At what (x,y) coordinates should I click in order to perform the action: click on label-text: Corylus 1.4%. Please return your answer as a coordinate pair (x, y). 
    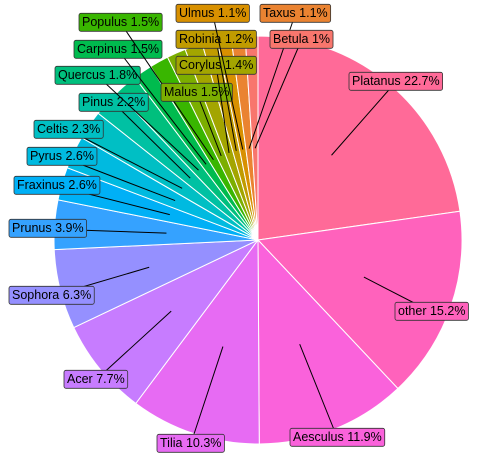
    Looking at the image, I should click on (216, 65).